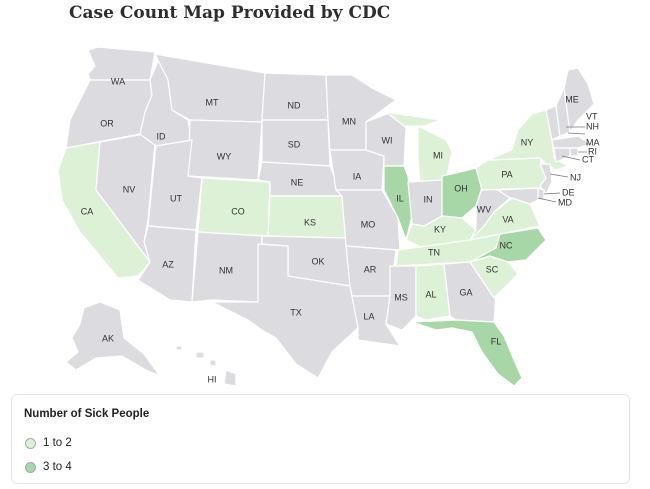 Image resolution: width=650 pixels, height=489 pixels. What do you see at coordinates (294, 144) in the screenshot?
I see `label-sd: SD` at bounding box center [294, 144].